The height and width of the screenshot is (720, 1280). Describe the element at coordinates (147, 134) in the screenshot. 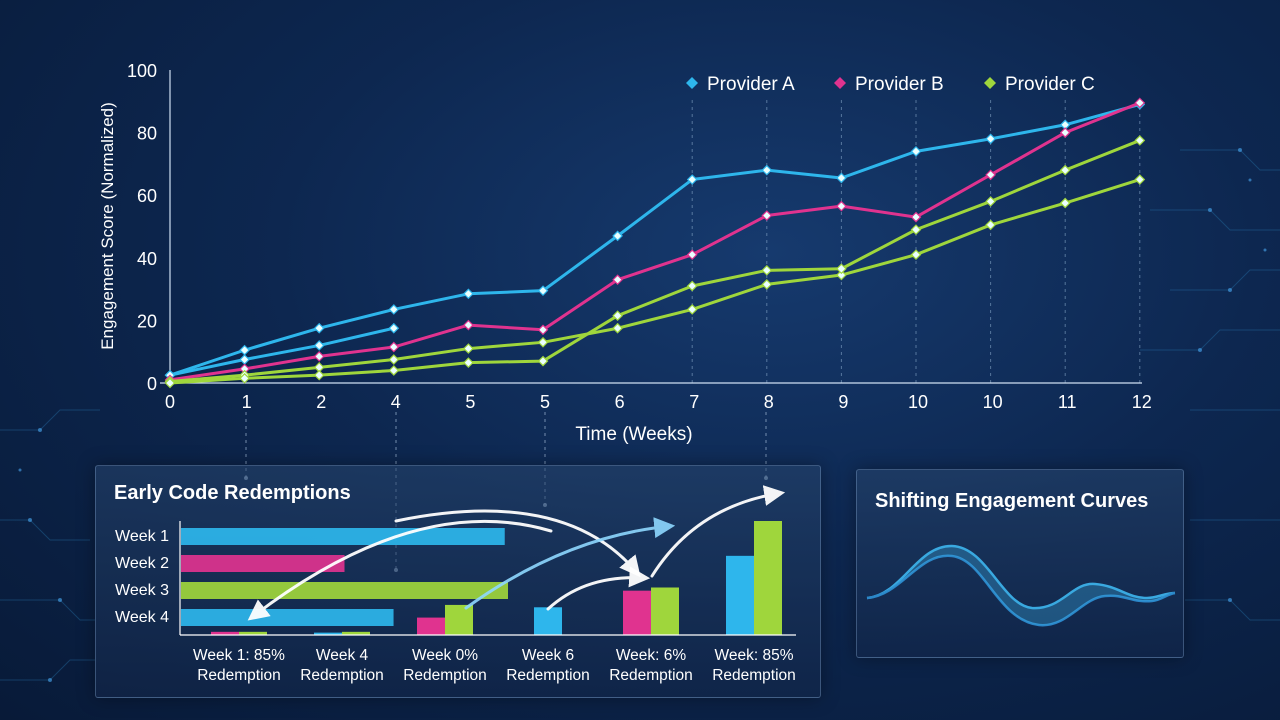

I see `y-tick-label: 80` at that location.